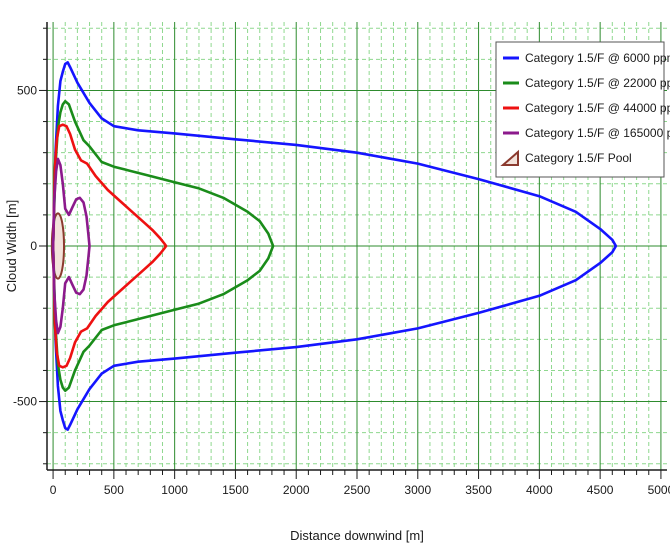 Image resolution: width=670 pixels, height=549 pixels. What do you see at coordinates (357, 535) in the screenshot?
I see `x-axis-title: Distance downwind [m]` at bounding box center [357, 535].